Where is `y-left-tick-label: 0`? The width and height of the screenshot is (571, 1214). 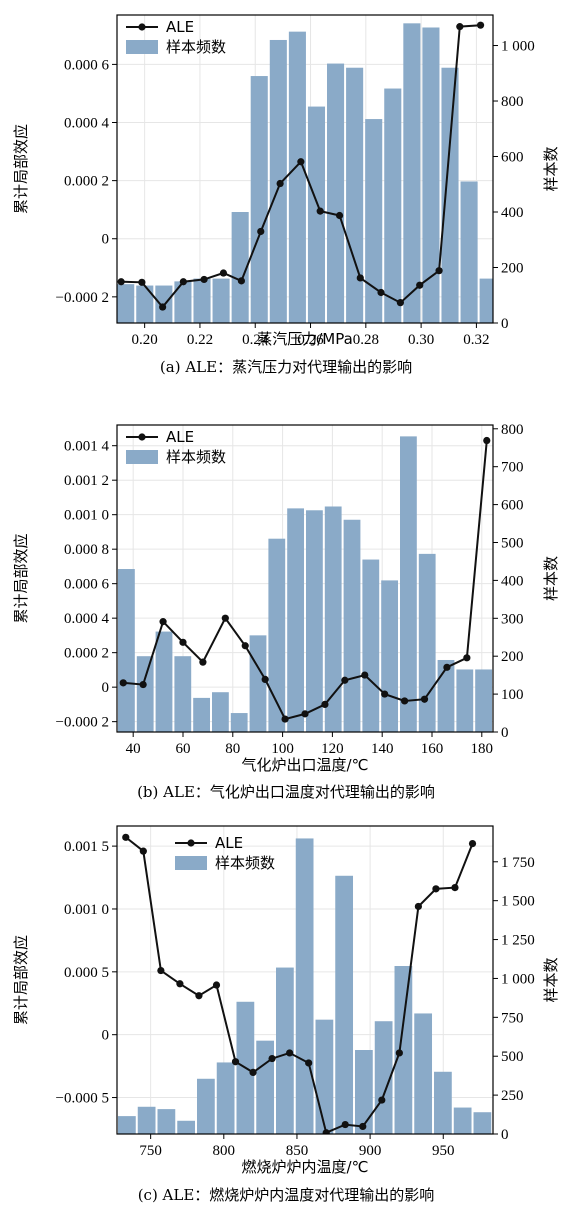
y-left-tick-label: 0 is located at coordinates (106, 688).